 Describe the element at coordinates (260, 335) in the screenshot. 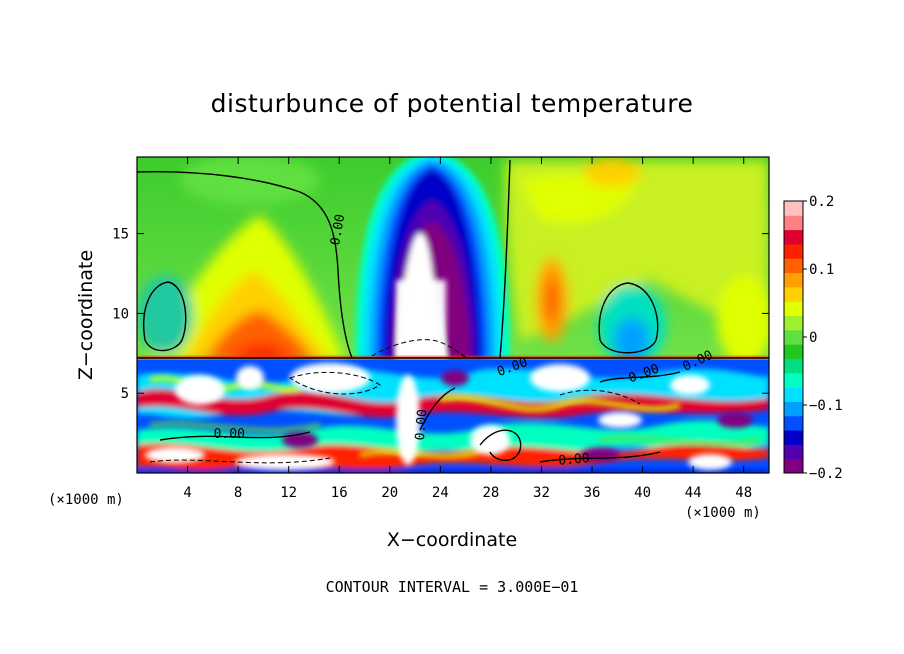

I see `warm-band-left-core` at that location.